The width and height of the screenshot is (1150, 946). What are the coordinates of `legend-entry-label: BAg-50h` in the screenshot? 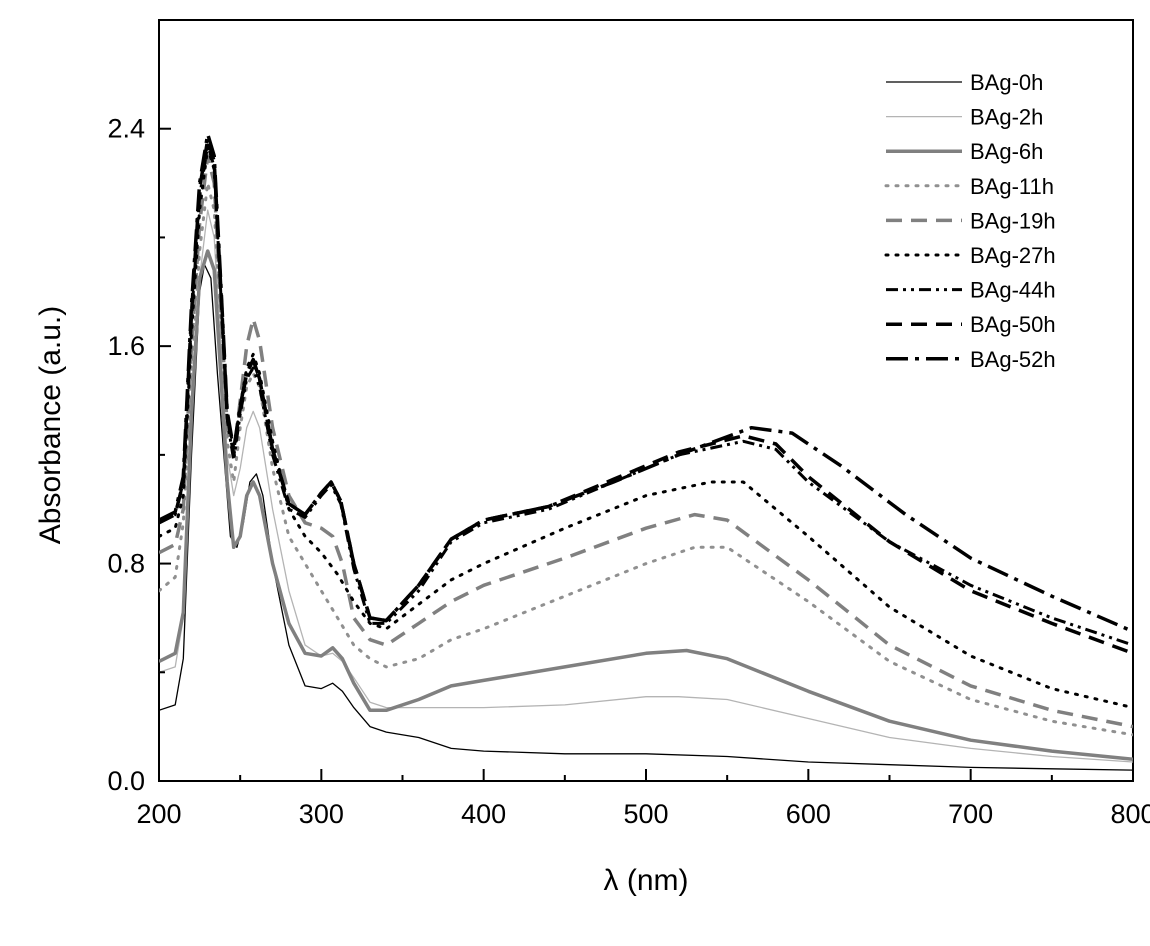 It's located at (1013, 324).